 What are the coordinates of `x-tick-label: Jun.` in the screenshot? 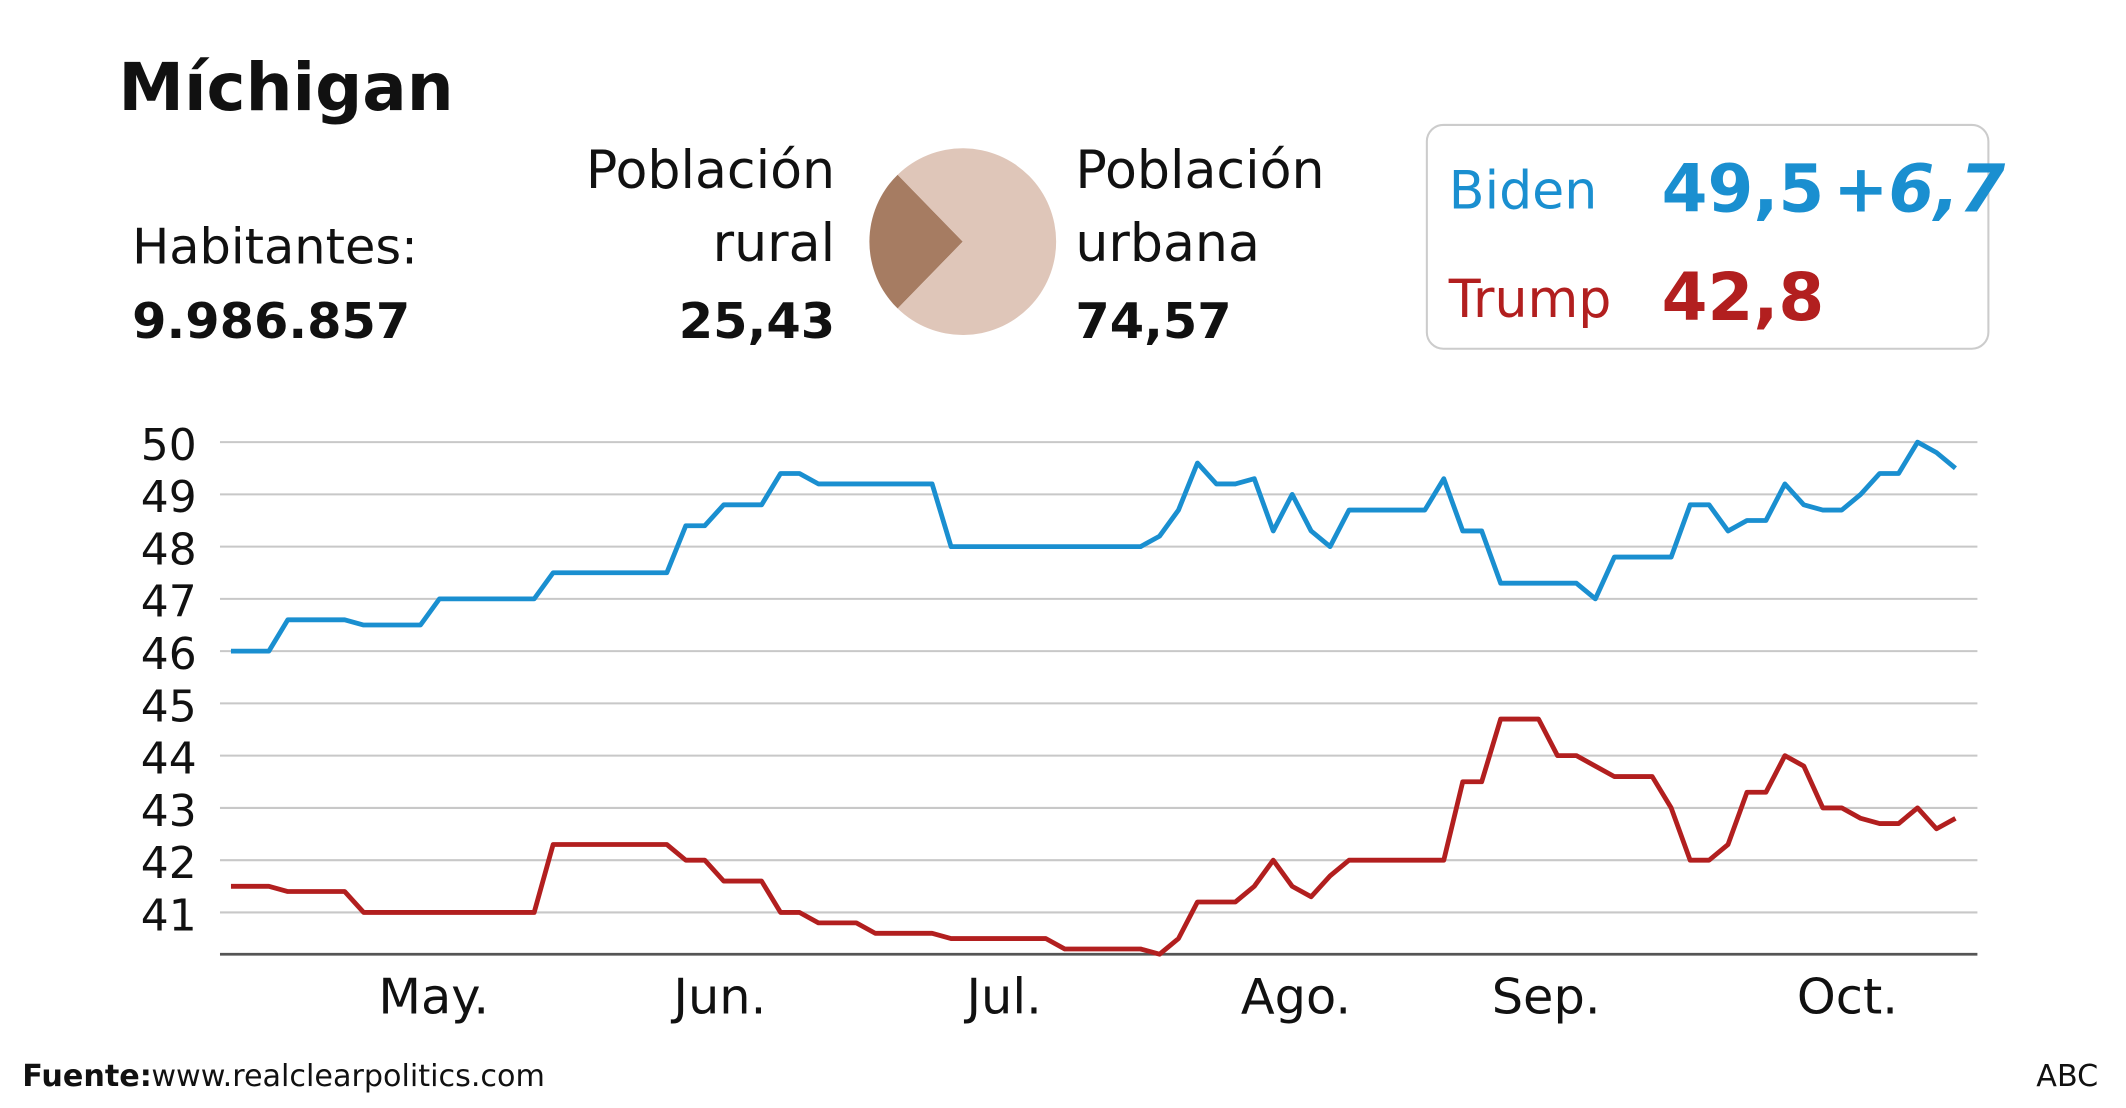 It's located at (718, 996).